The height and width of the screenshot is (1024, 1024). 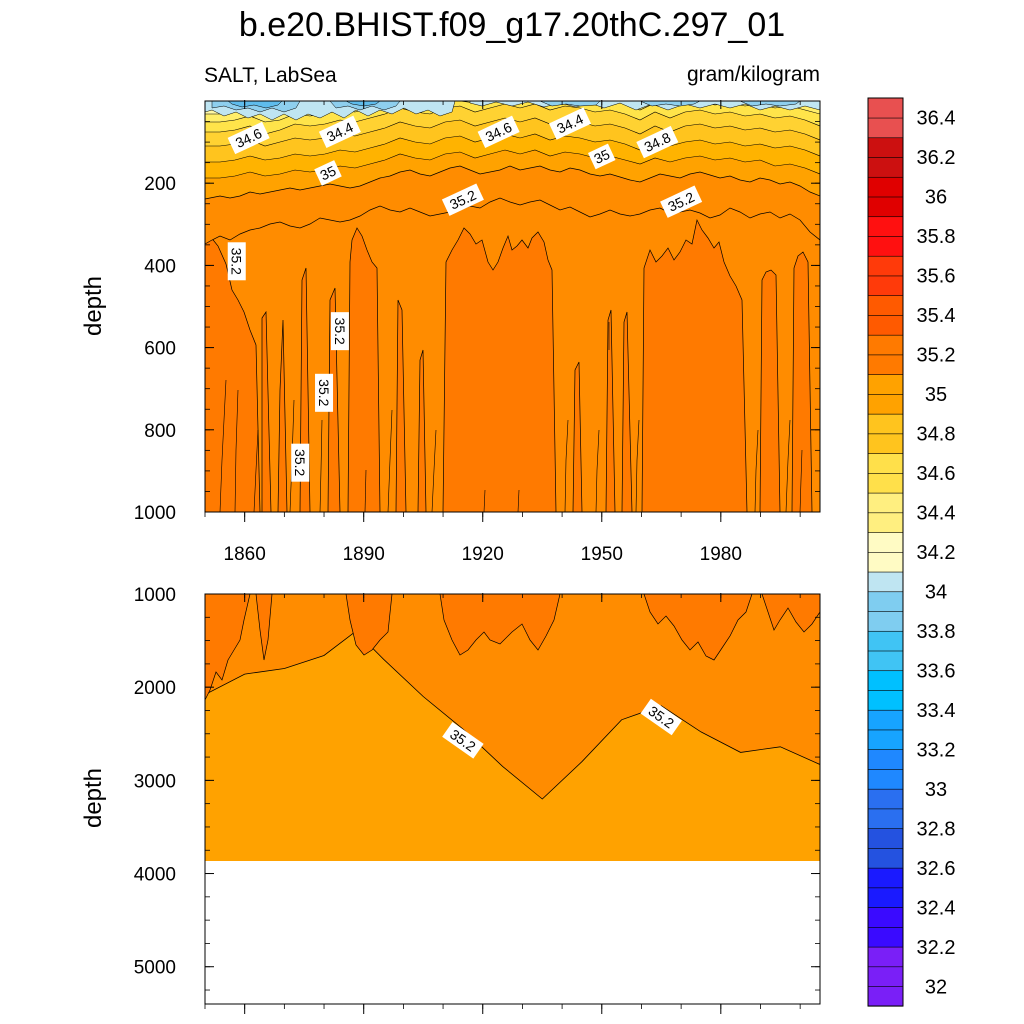 What do you see at coordinates (936, 553) in the screenshot?
I see `colorbar-label: 34.2` at bounding box center [936, 553].